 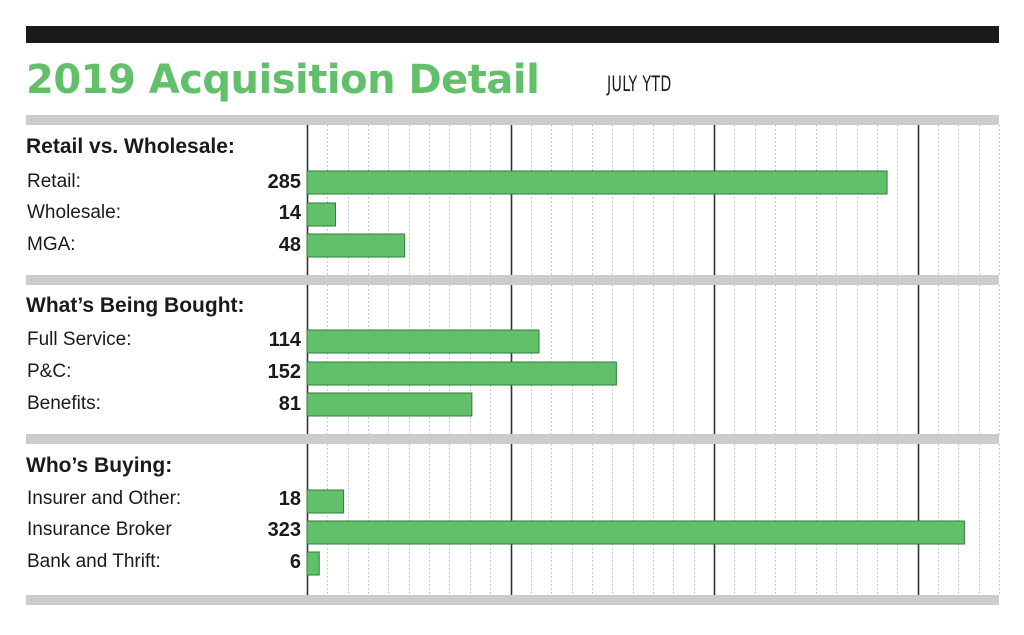 What do you see at coordinates (512, 34) in the screenshot?
I see `top-rule` at bounding box center [512, 34].